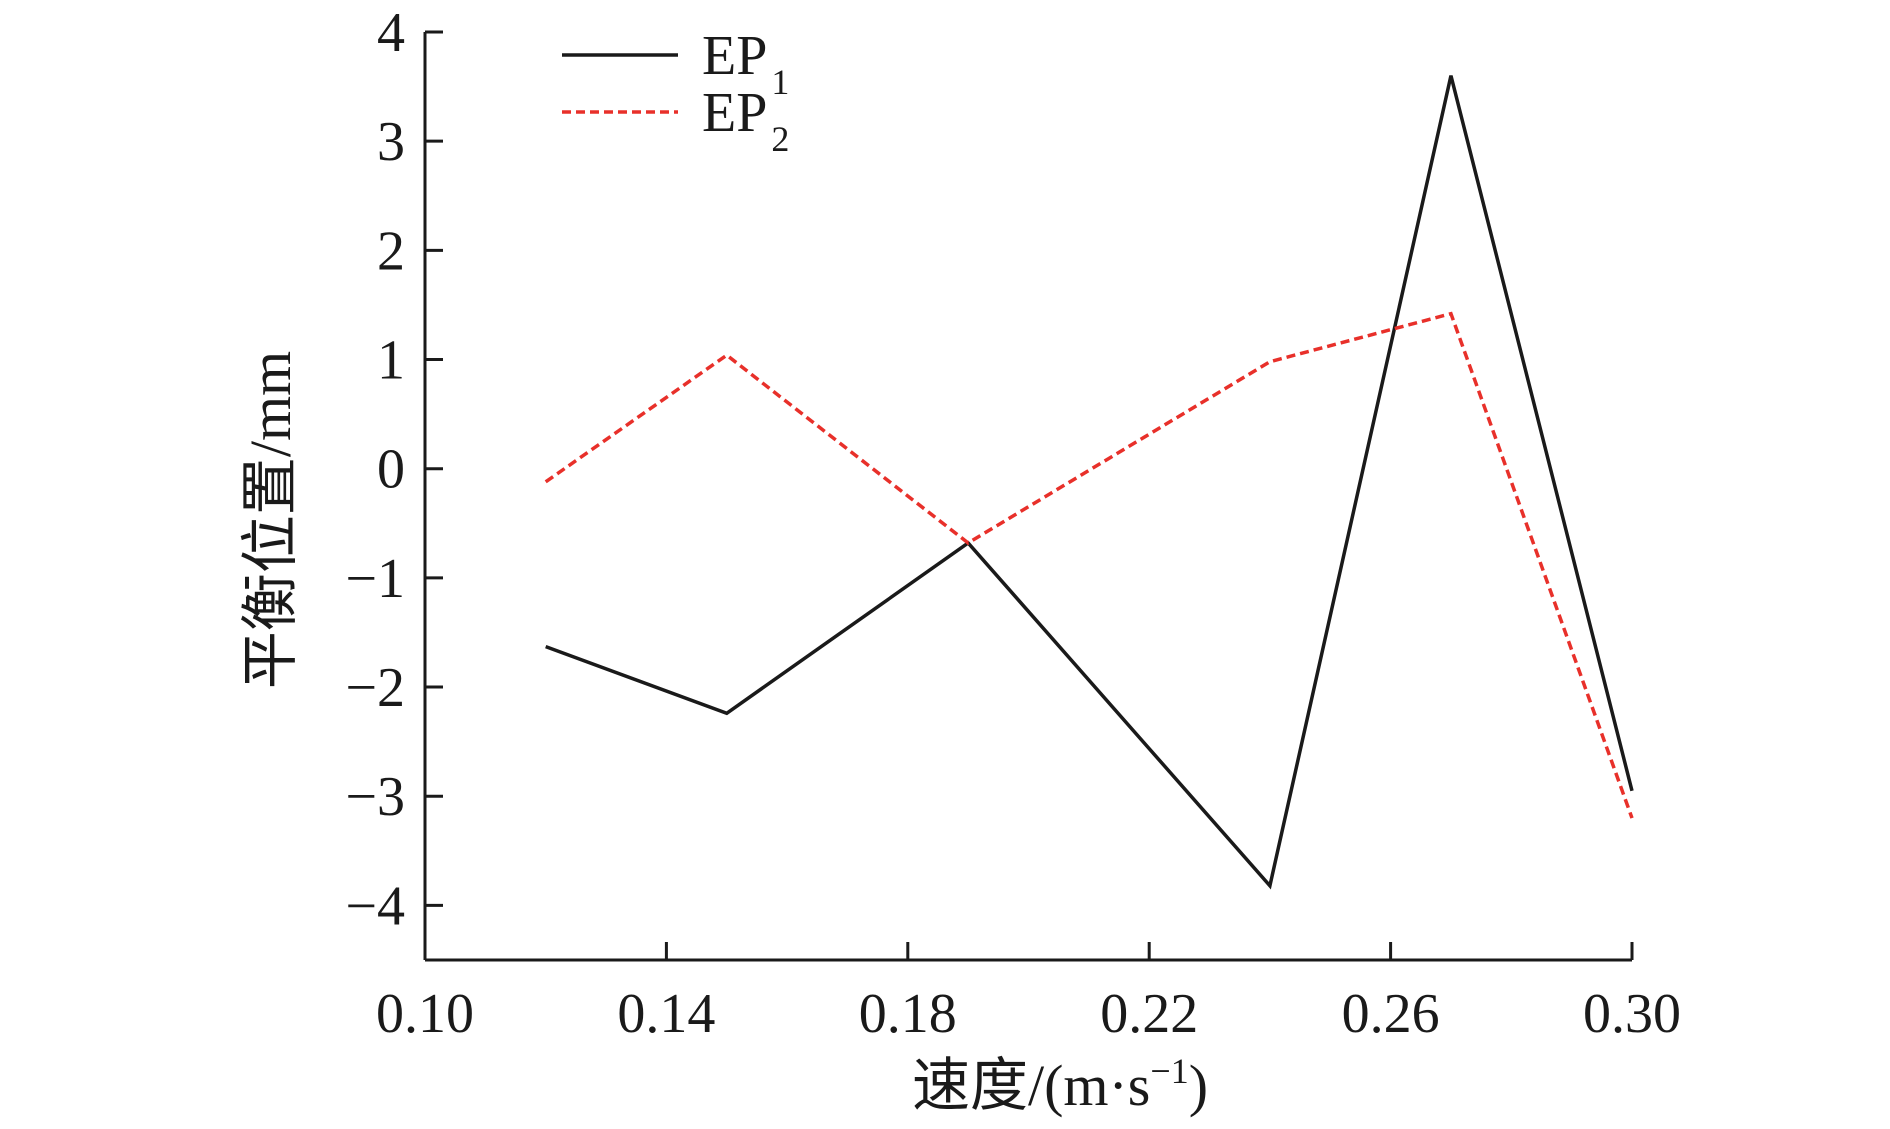 This screenshot has height=1129, width=1890. I want to click on y-tick-label: −4, so click(375, 906).